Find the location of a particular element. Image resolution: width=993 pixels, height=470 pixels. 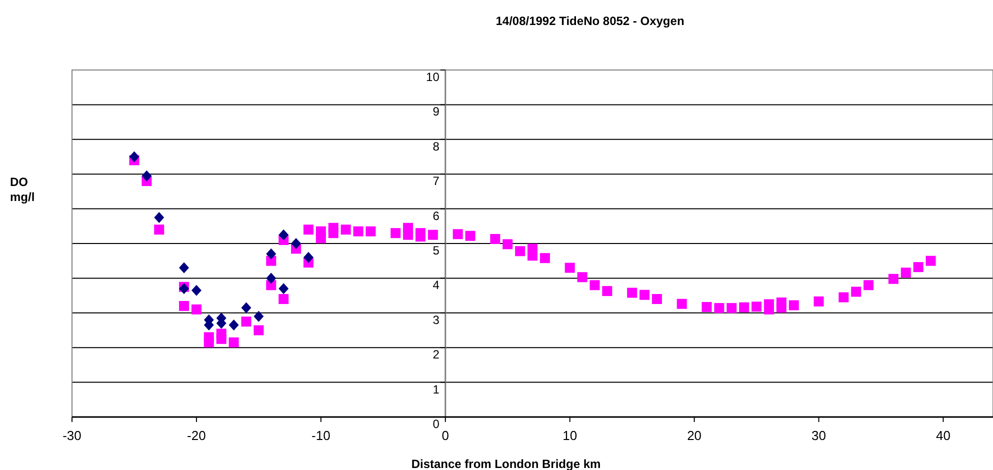

y-tick-label: 2 is located at coordinates (436, 355).